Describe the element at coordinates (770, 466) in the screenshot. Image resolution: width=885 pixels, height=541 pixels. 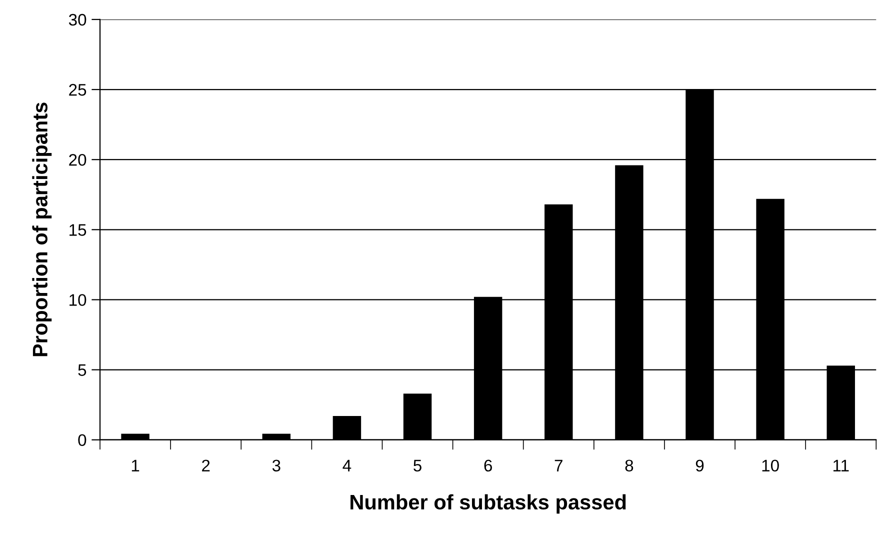
I see `x-tick-label: 10` at that location.